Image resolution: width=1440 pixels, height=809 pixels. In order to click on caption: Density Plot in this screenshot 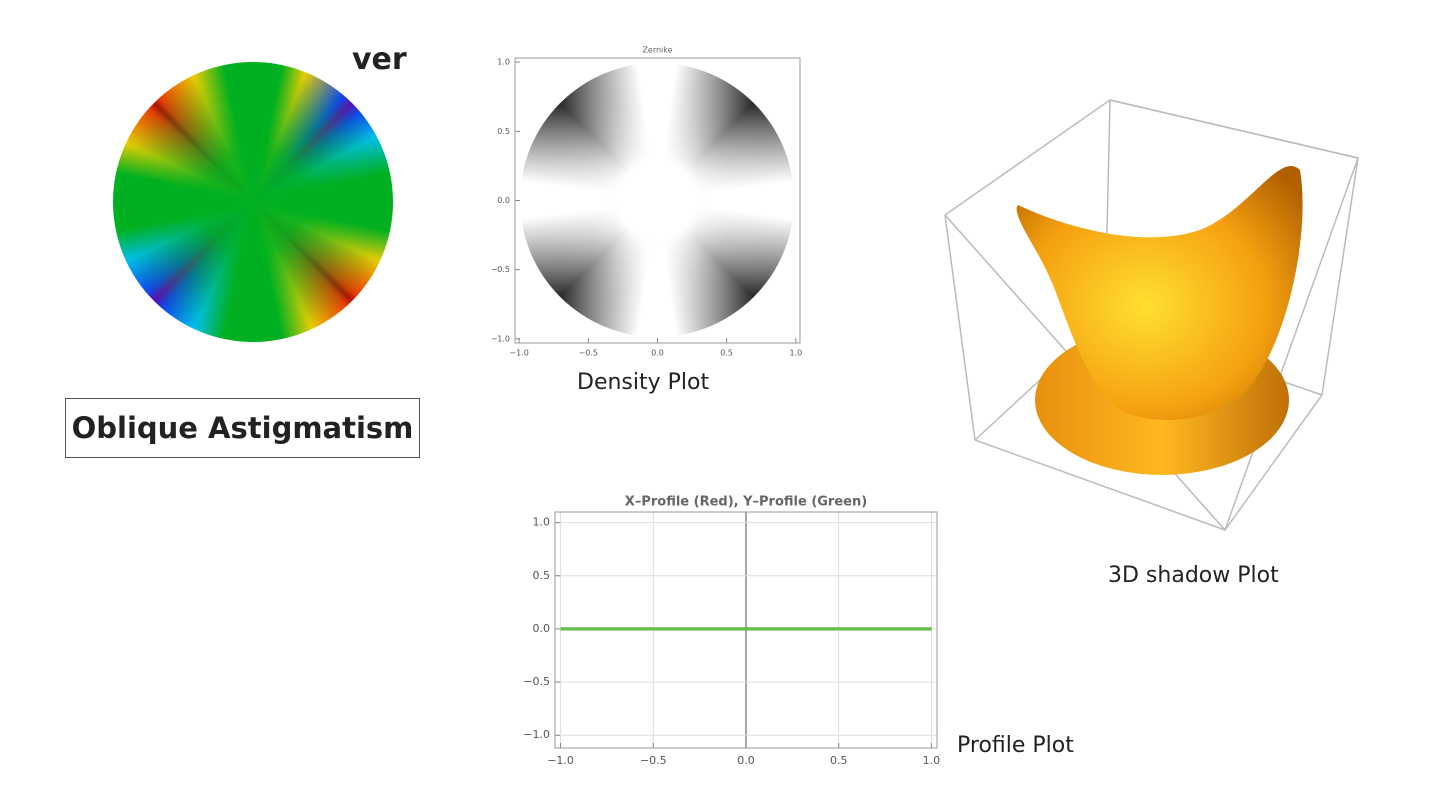, I will do `click(643, 382)`.